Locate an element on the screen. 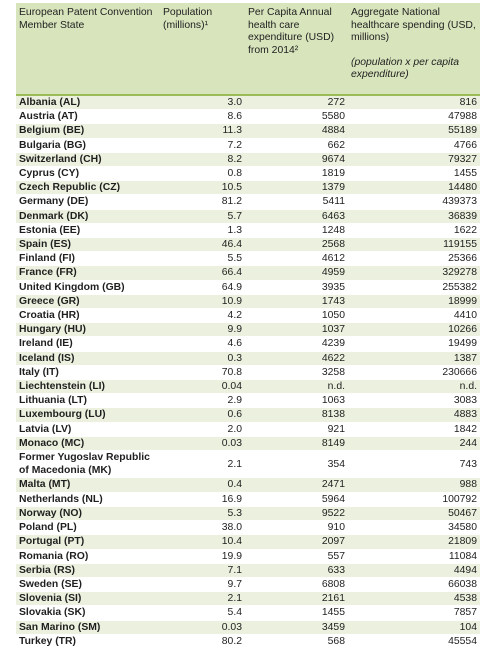 The image size is (496, 663). value-cell: 816 is located at coordinates (414, 103).